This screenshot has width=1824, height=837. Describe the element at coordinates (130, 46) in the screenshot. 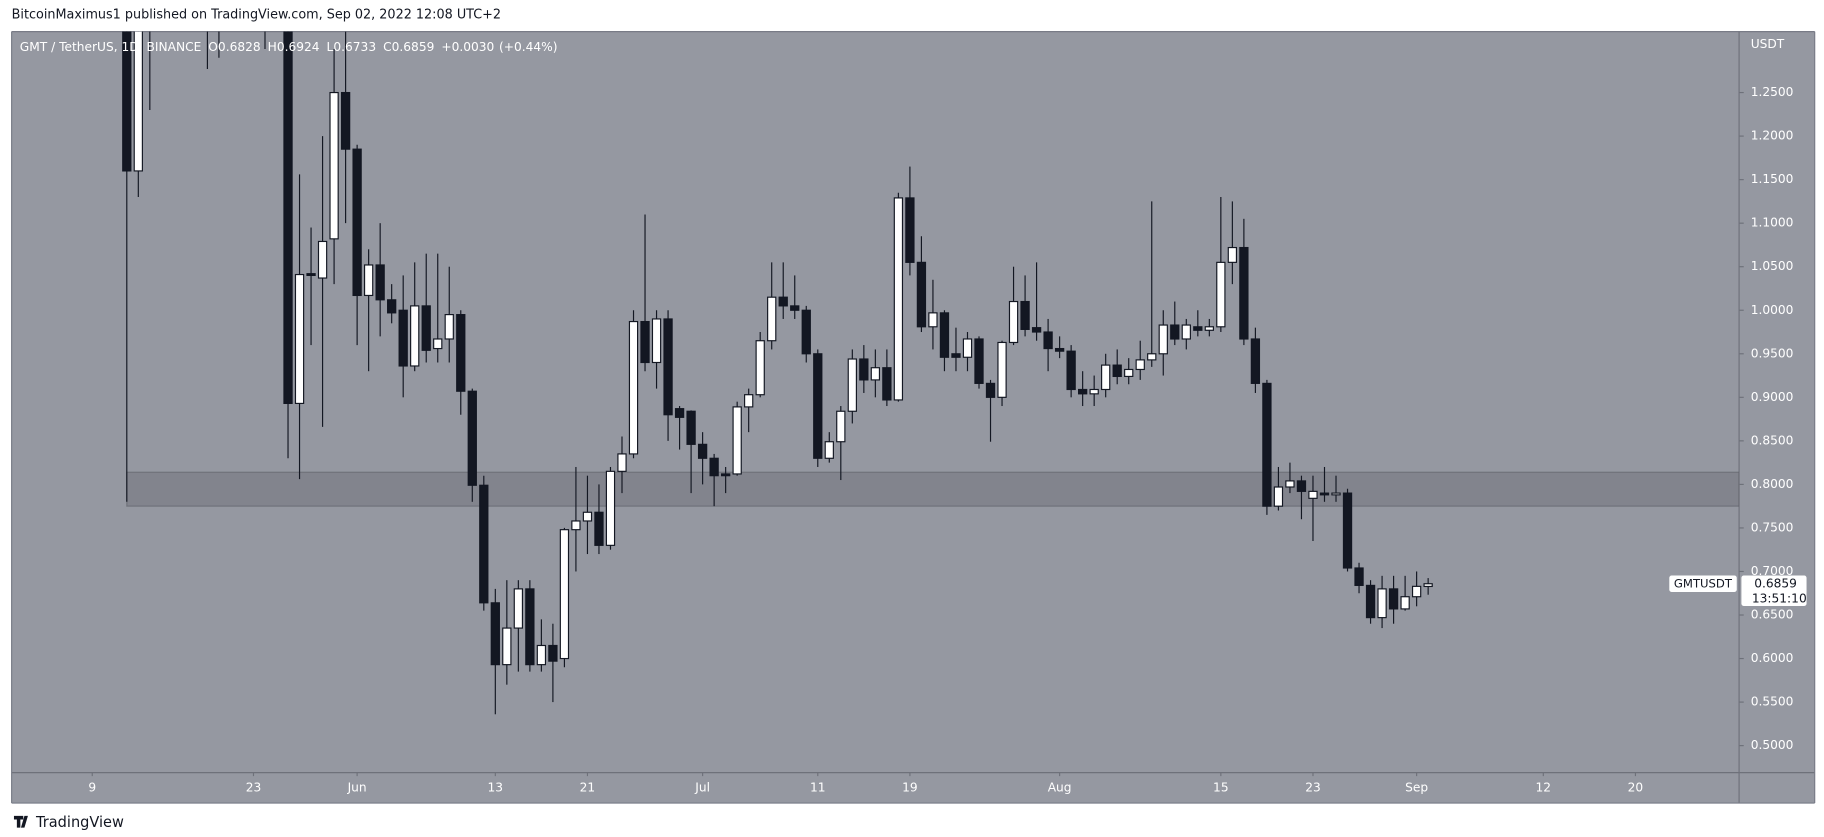

I see `legend-part: 1D` at that location.